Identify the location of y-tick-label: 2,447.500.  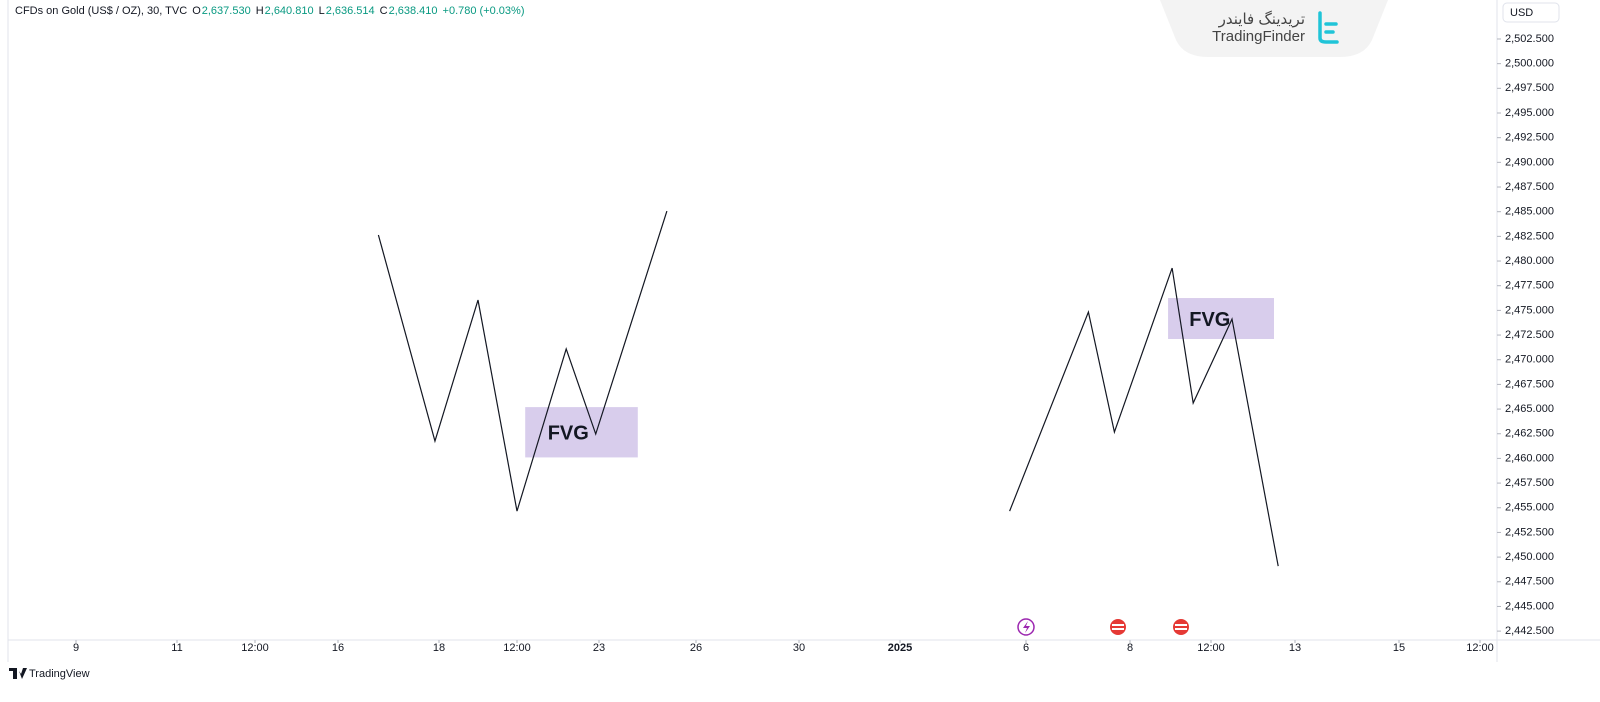
(1529, 582).